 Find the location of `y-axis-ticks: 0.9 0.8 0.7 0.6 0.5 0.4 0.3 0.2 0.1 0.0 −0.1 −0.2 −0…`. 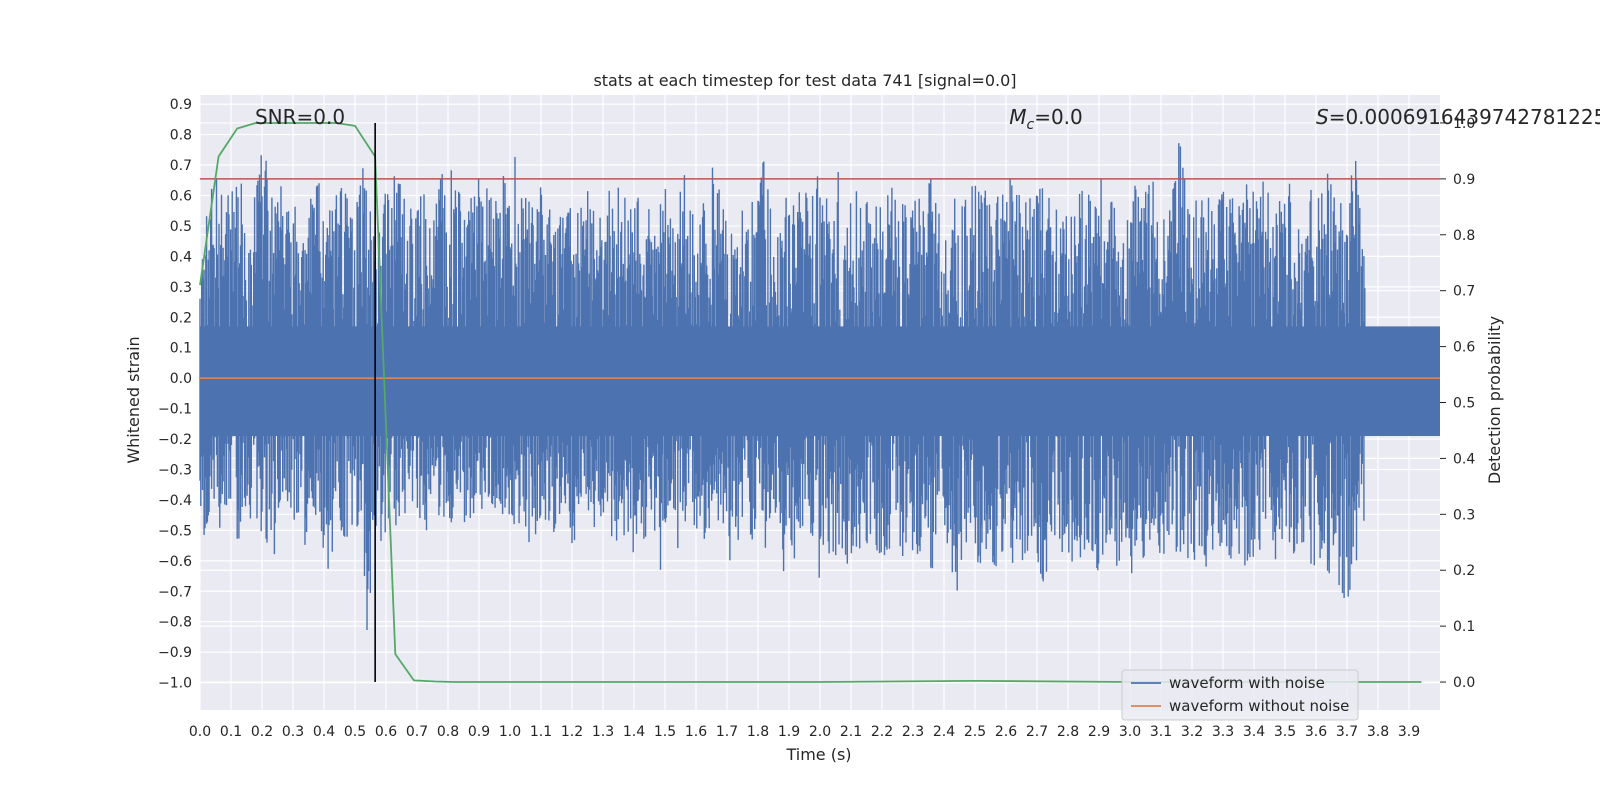

y-axis-ticks: 0.9 0.8 0.7 0.6 0.5 0.4 0.3 0.2 0.1 0.0 −0.1 −0.2 −0… is located at coordinates (175, 394).